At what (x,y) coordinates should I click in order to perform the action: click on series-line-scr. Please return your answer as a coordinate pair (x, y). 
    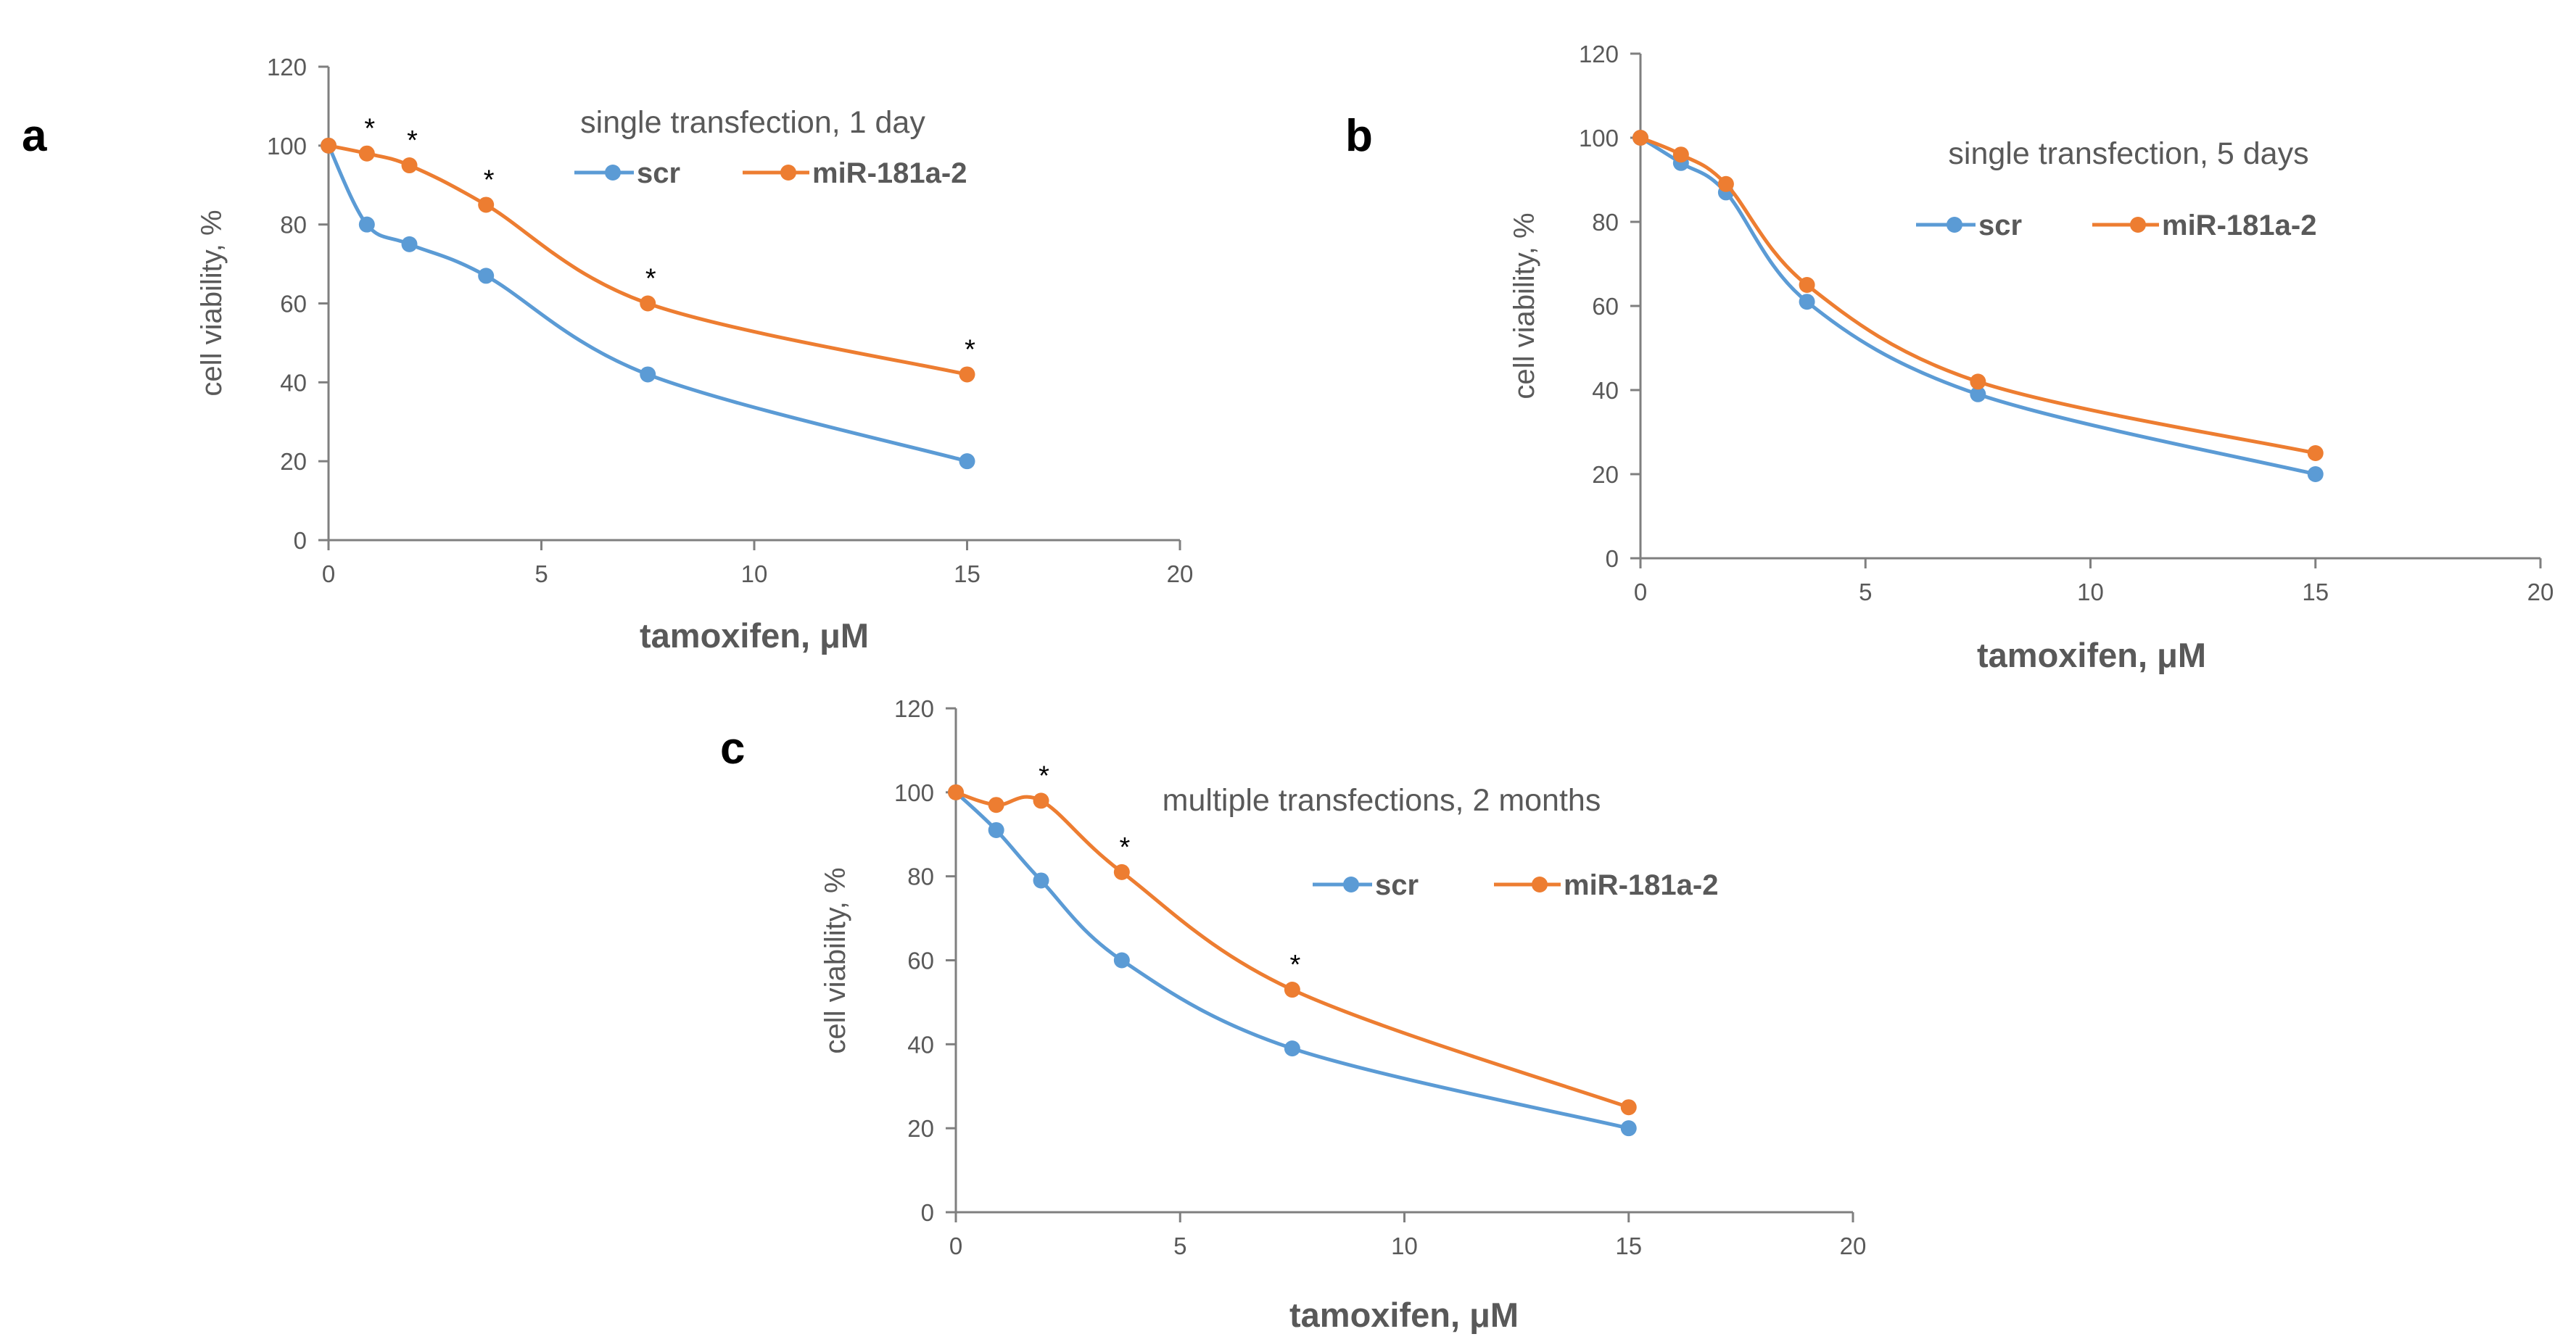
    Looking at the image, I should click on (1292, 960).